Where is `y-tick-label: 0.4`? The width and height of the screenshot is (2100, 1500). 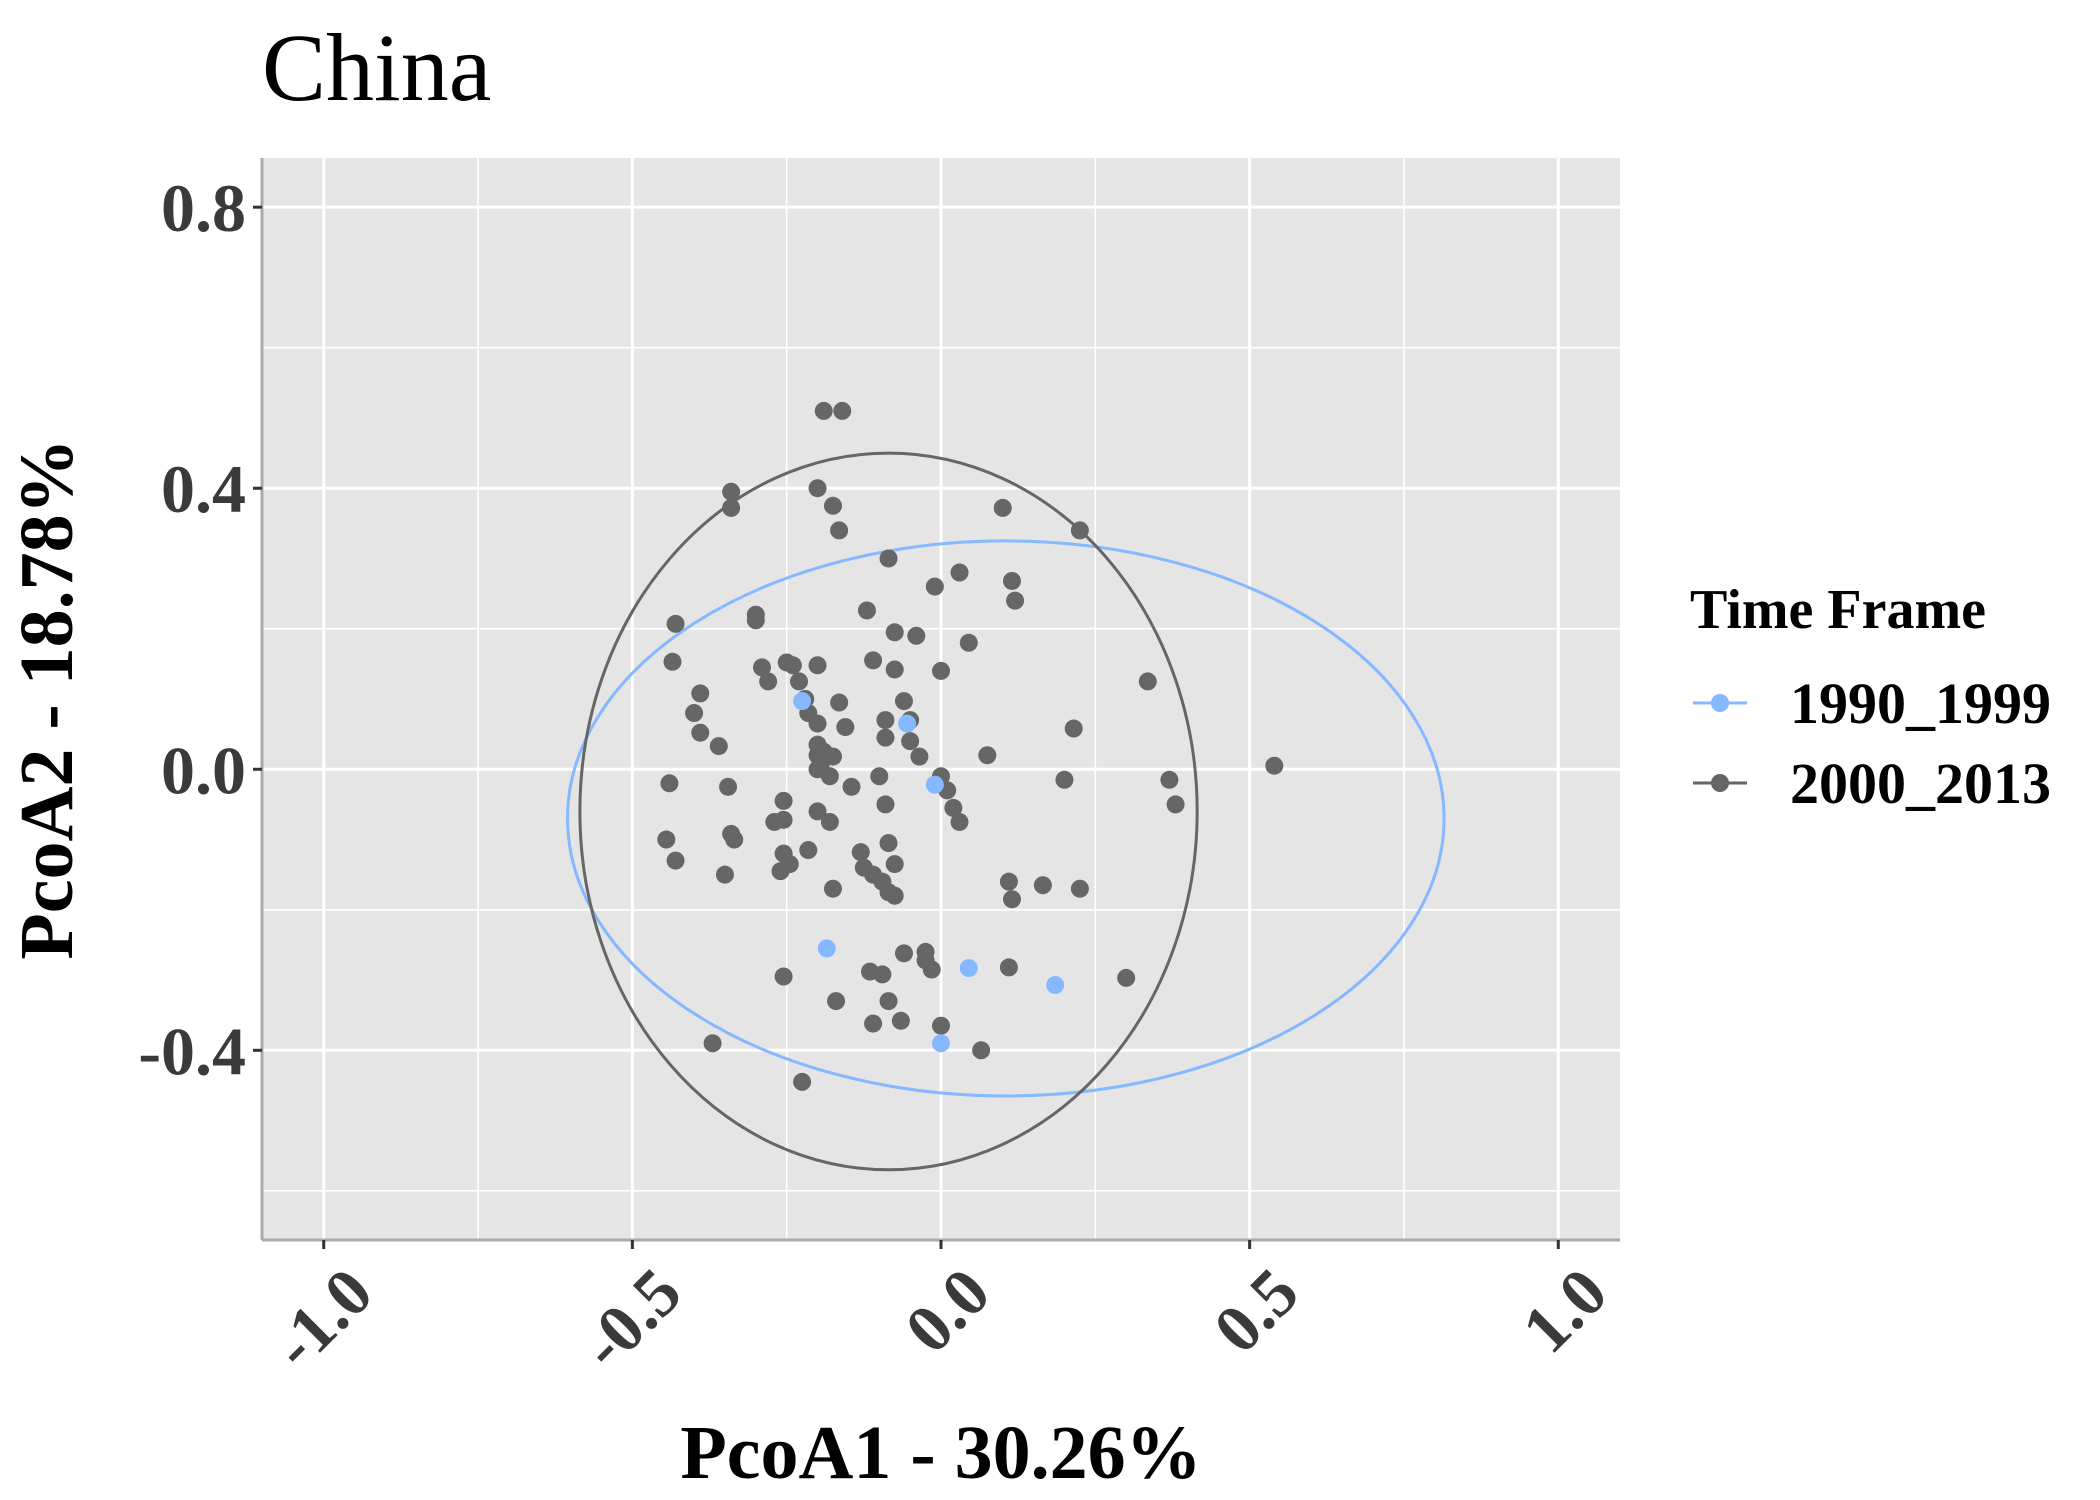 y-tick-label: 0.4 is located at coordinates (203, 489).